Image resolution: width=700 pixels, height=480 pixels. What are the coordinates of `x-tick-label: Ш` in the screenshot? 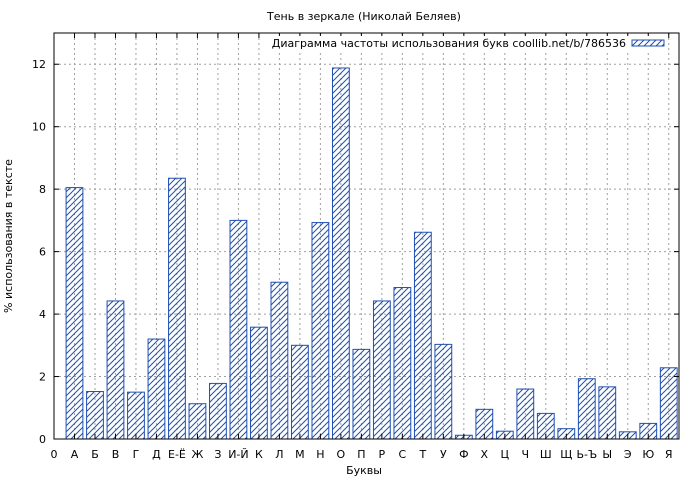 It's located at (546, 454).